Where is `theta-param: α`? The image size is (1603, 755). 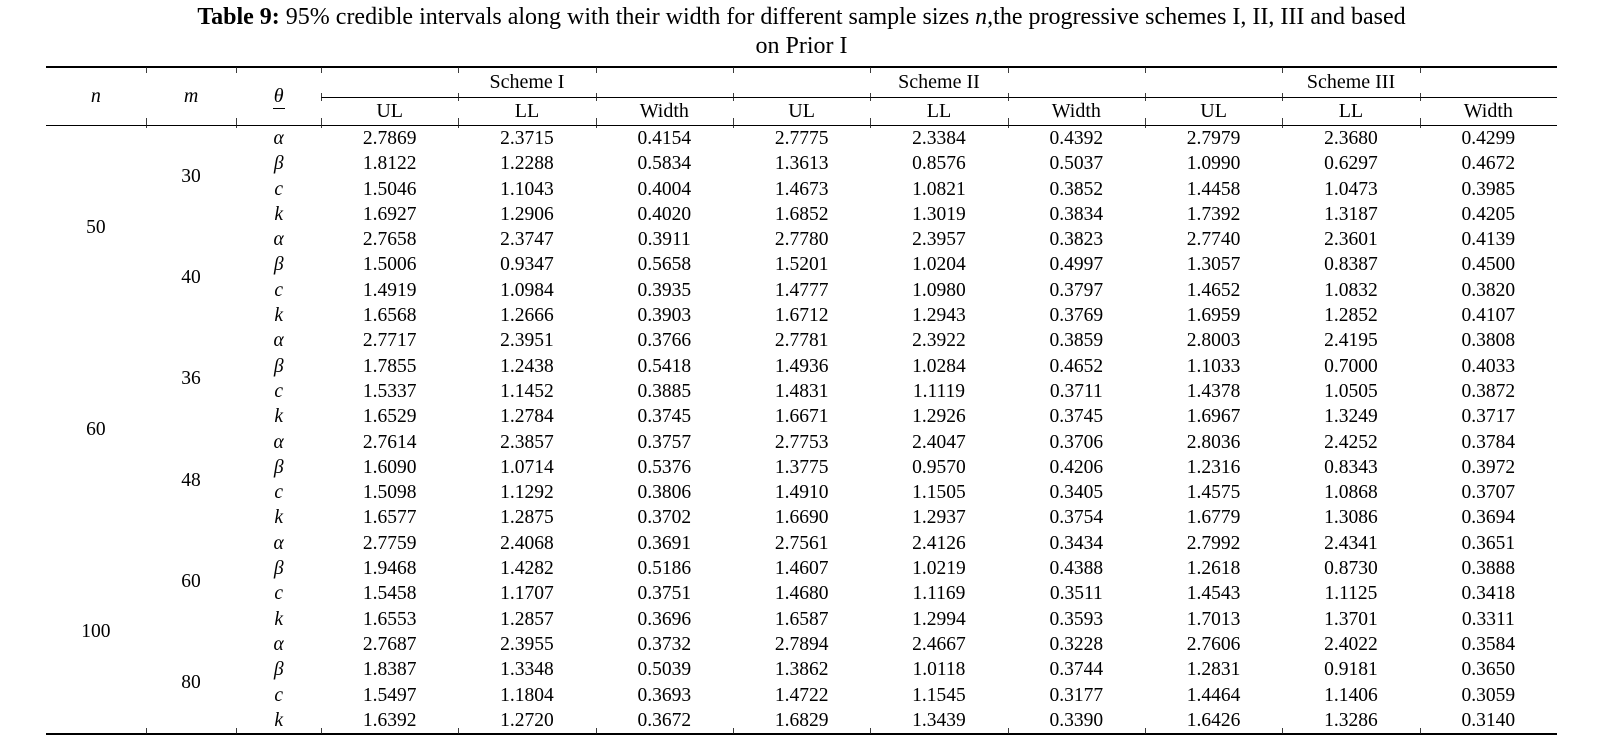
theta-param: α is located at coordinates (278, 543).